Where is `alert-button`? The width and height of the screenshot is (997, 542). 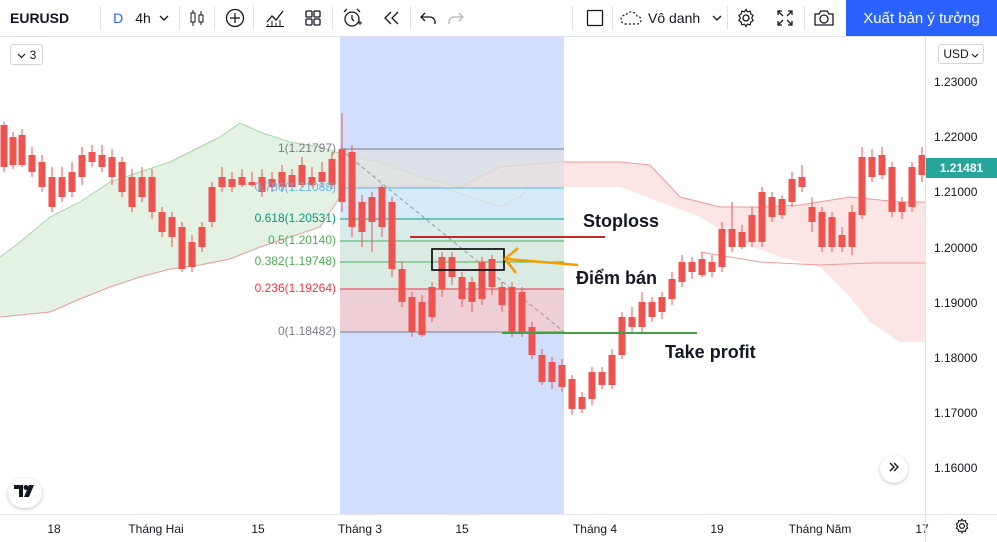 alert-button is located at coordinates (352, 18).